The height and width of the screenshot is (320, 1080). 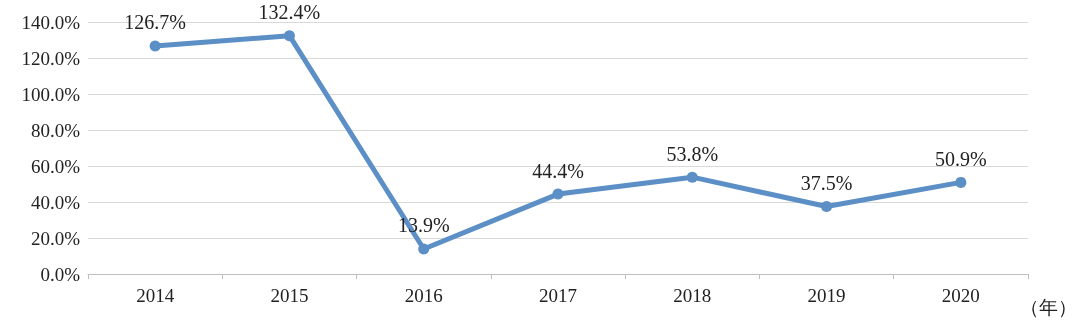 I want to click on y-tick-label: 100.0%, so click(x=51, y=94).